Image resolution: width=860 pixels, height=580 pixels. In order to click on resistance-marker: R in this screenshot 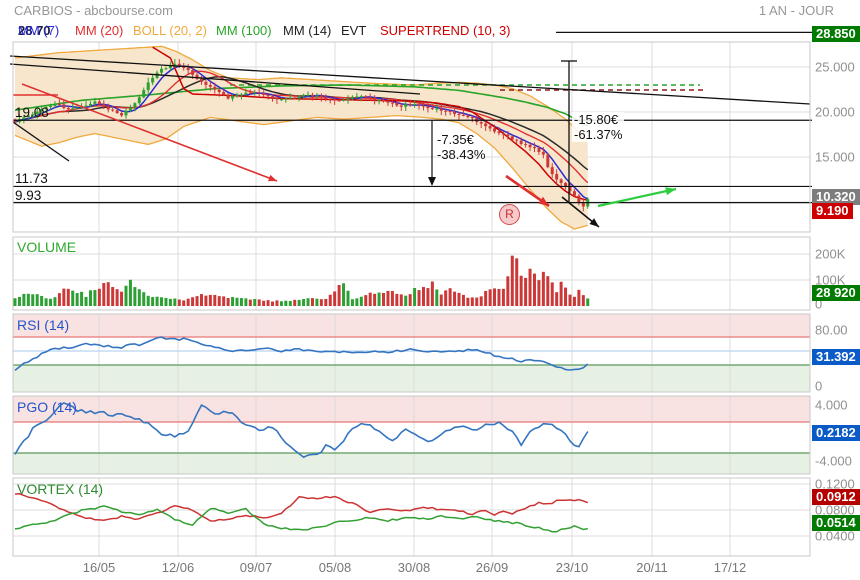, I will do `click(509, 214)`.